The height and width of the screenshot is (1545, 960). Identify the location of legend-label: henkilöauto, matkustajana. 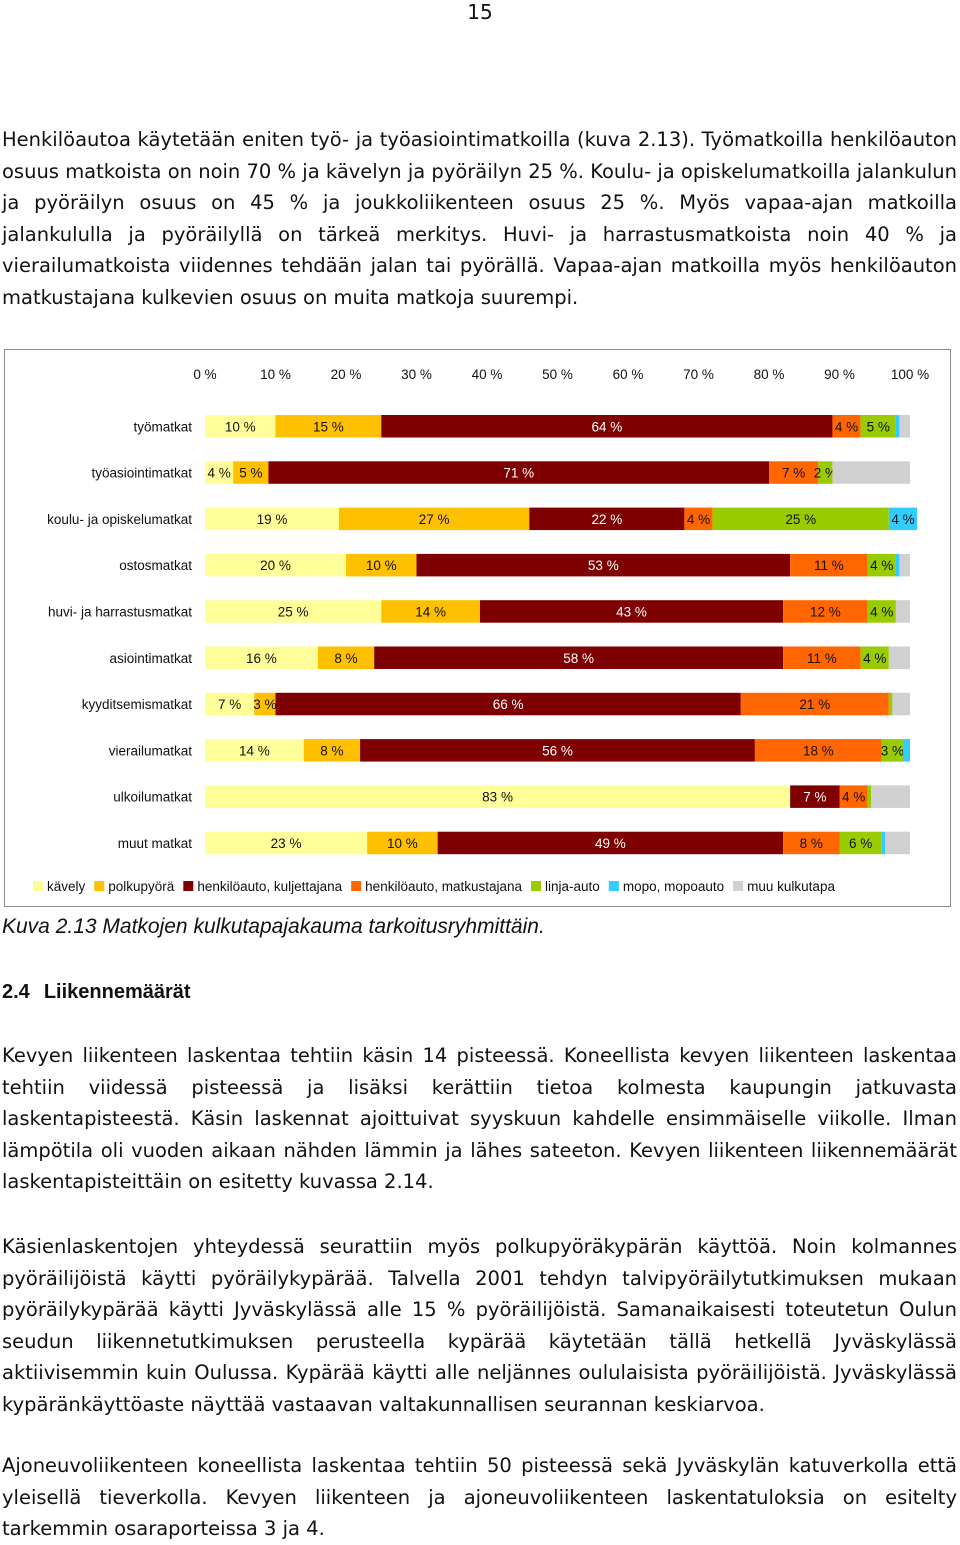
(443, 886).